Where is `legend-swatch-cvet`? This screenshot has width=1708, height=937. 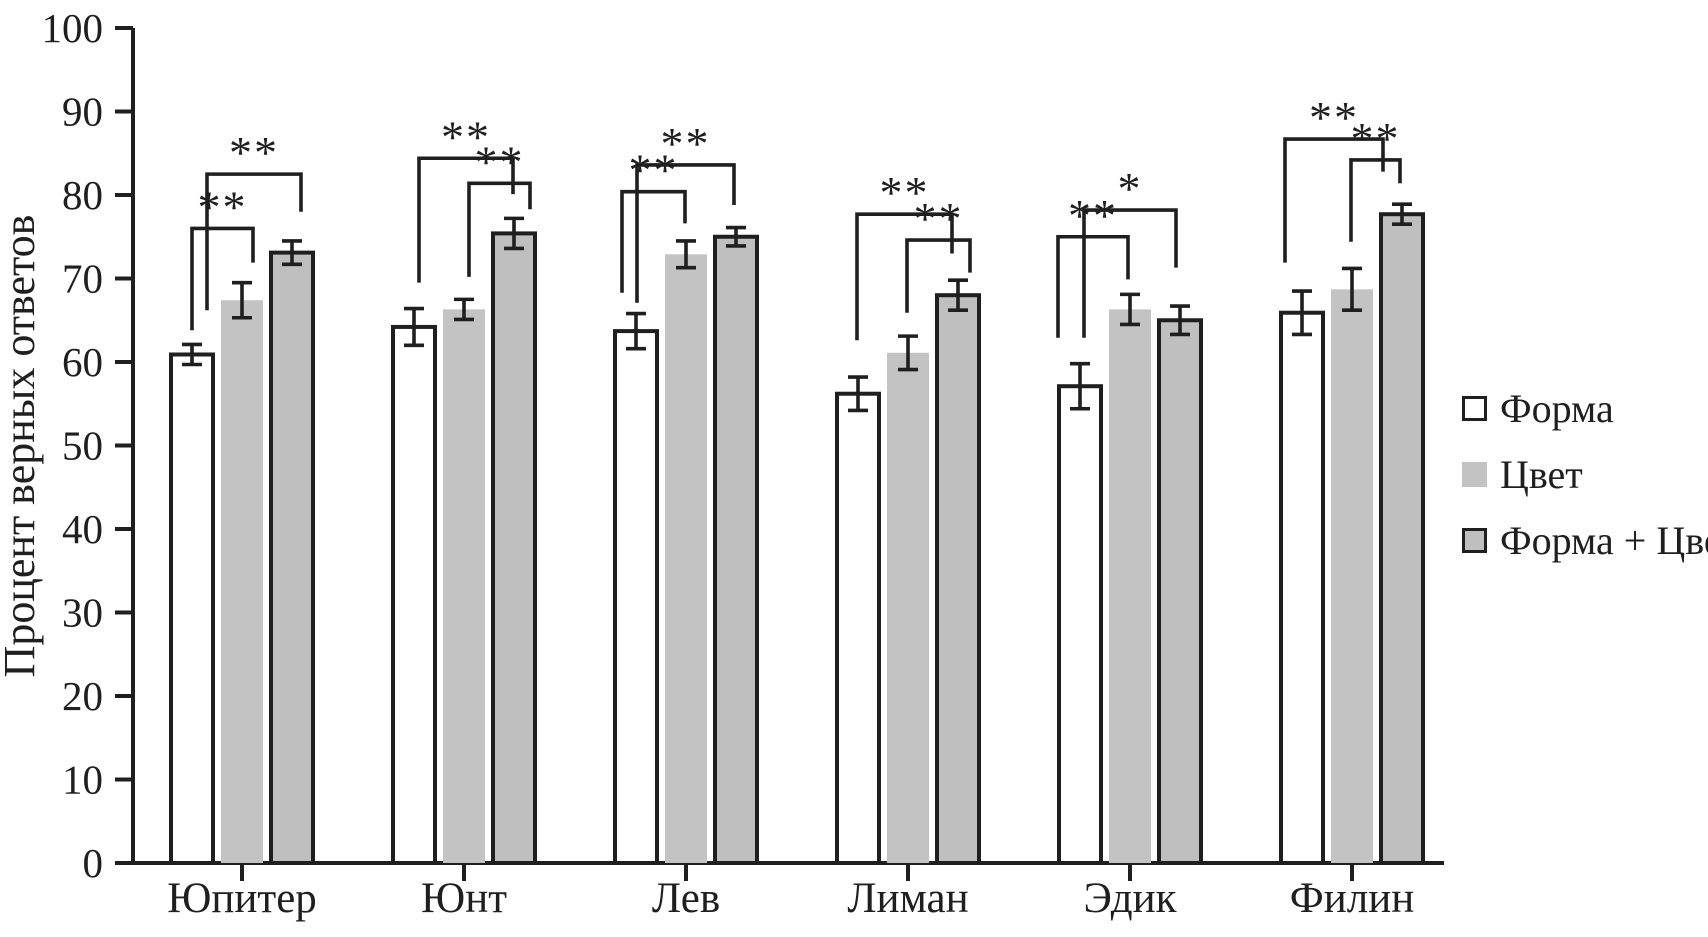 legend-swatch-cvet is located at coordinates (1474, 474).